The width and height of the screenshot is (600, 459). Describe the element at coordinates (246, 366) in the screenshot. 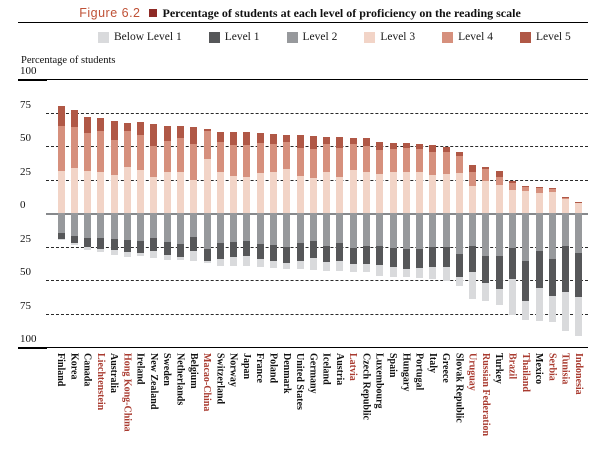

I see `country-label-japan: Japan` at that location.